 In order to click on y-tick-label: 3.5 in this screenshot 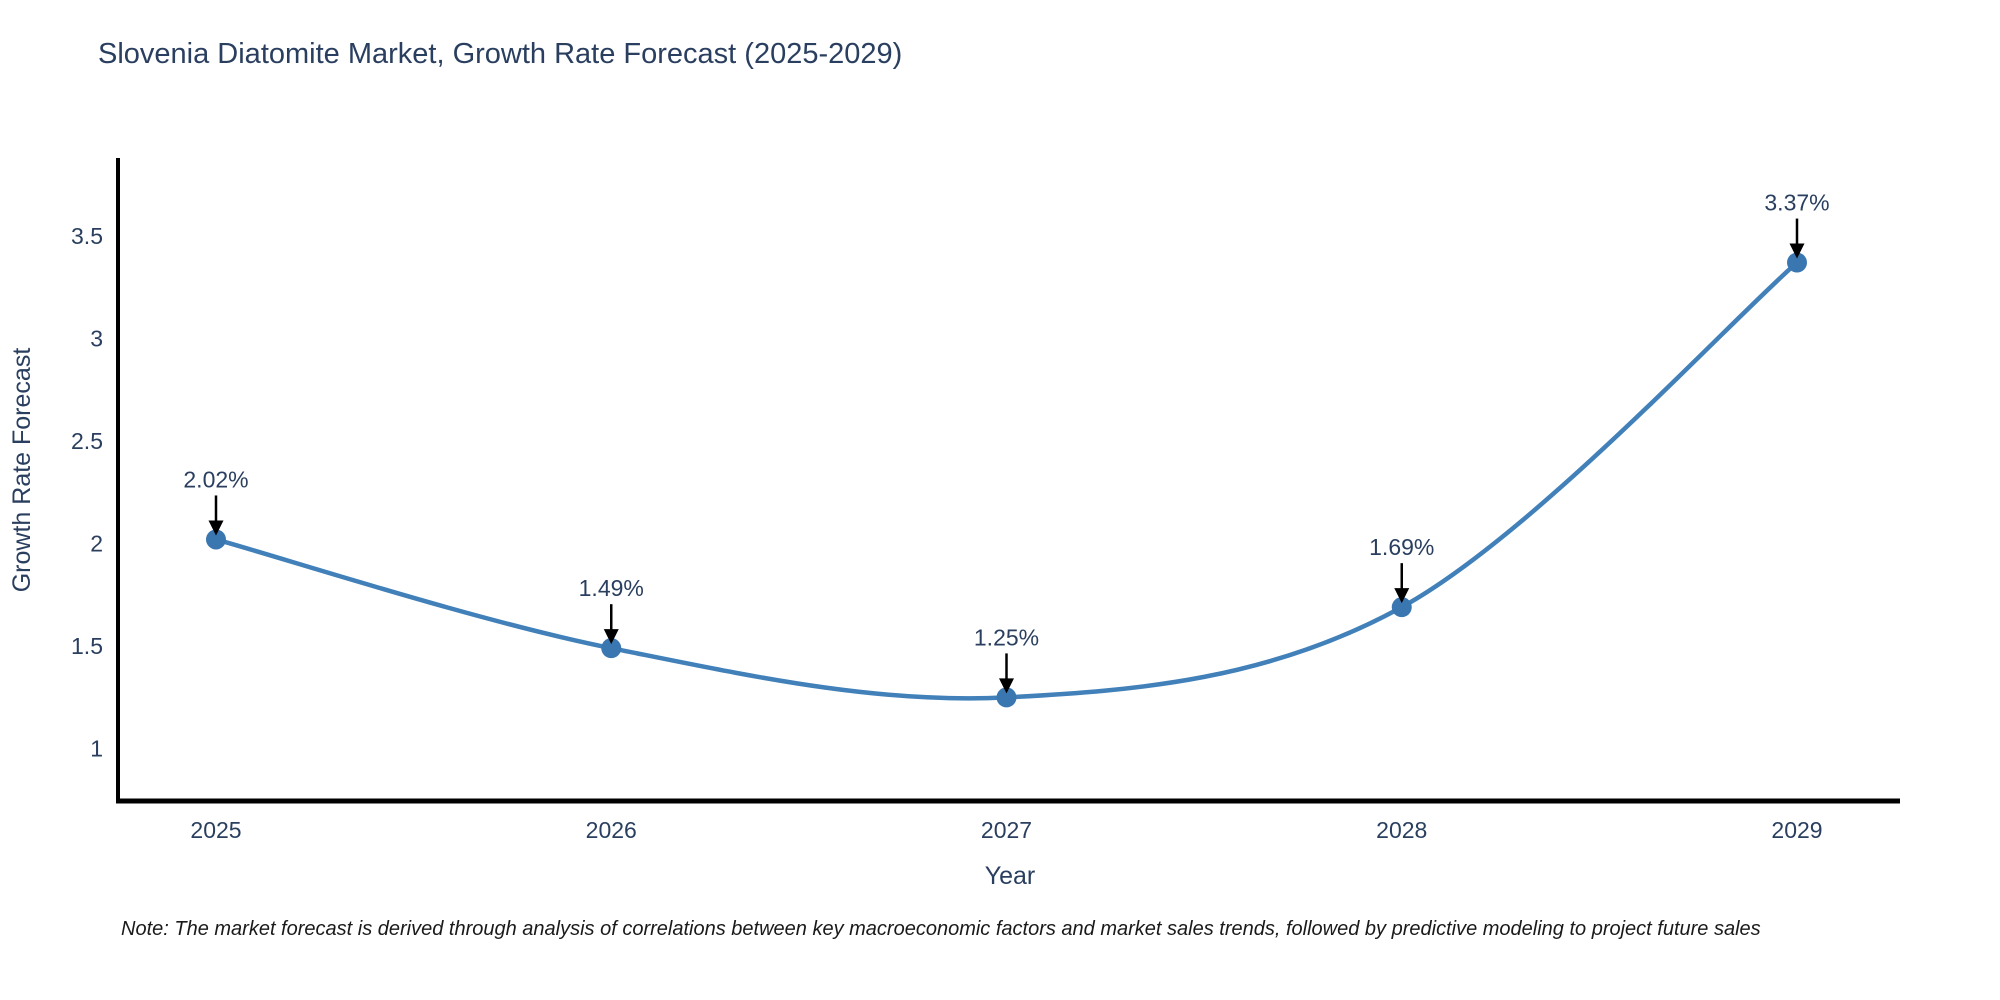, I will do `click(87, 236)`.